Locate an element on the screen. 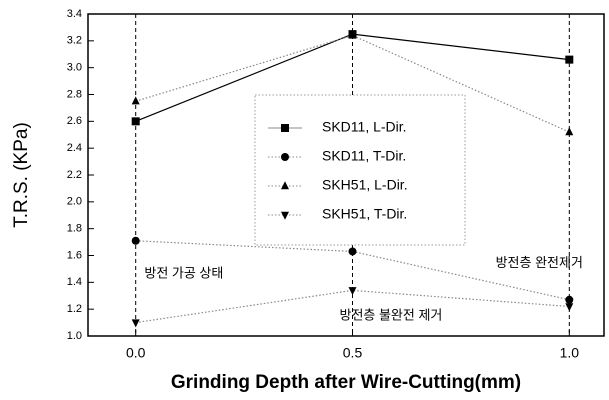  x-axis-label: Grinding Depth after Wire-Cutting(mm) is located at coordinates (346, 382).